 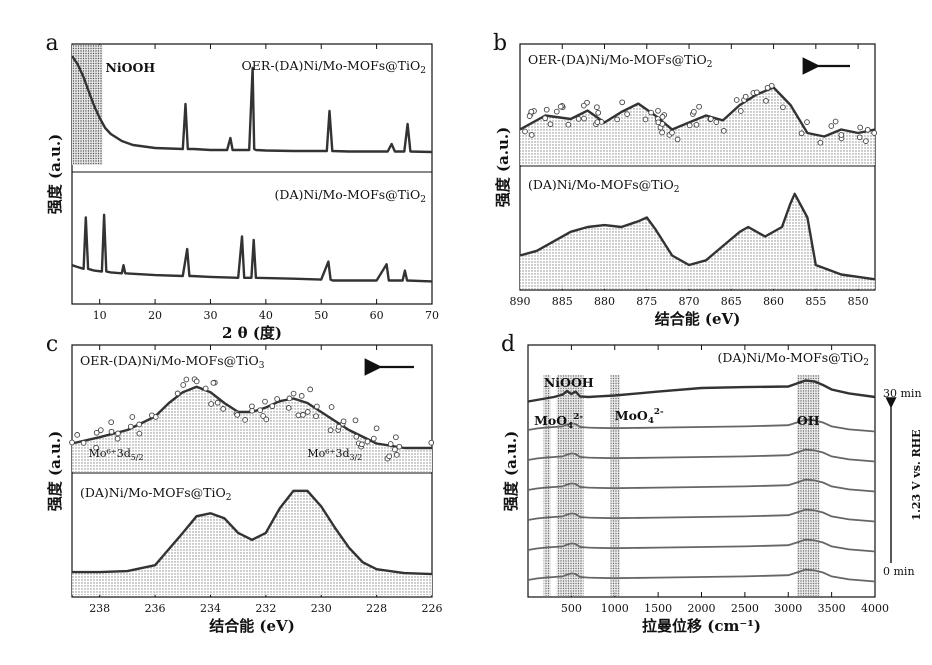 What do you see at coordinates (697, 167) in the screenshot?
I see `plot-frame` at bounding box center [697, 167].